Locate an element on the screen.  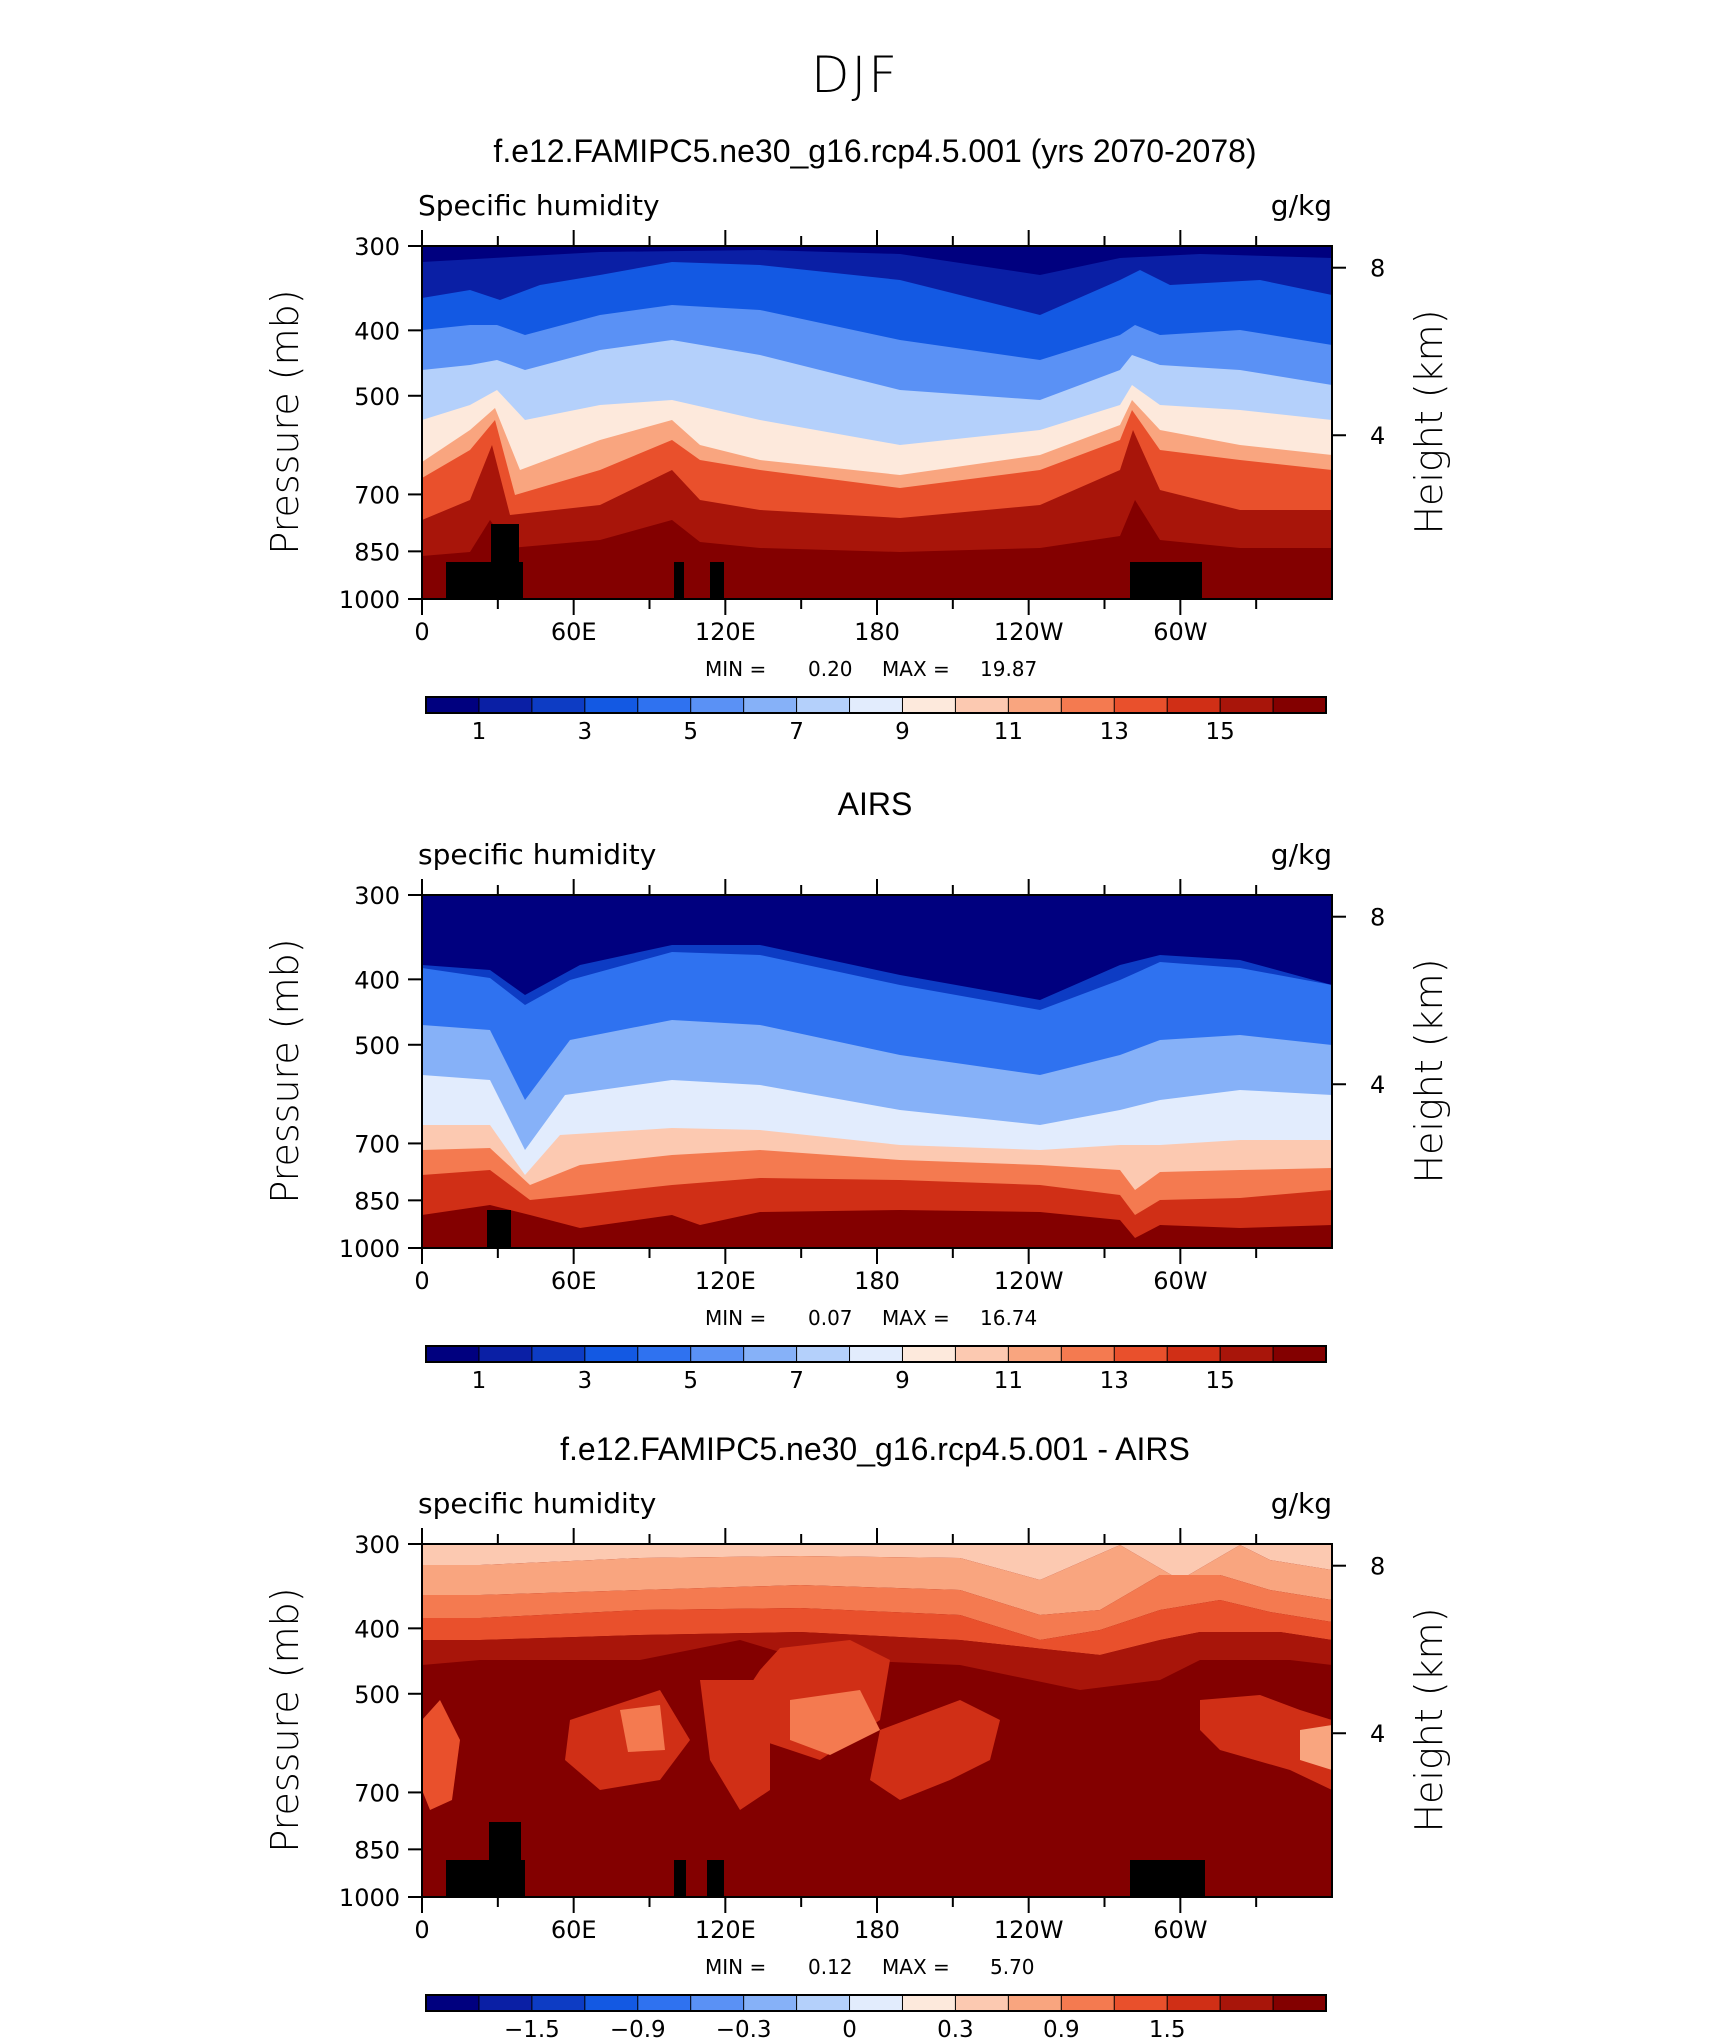
variable-label: Specific humidity is located at coordinates (539, 205).